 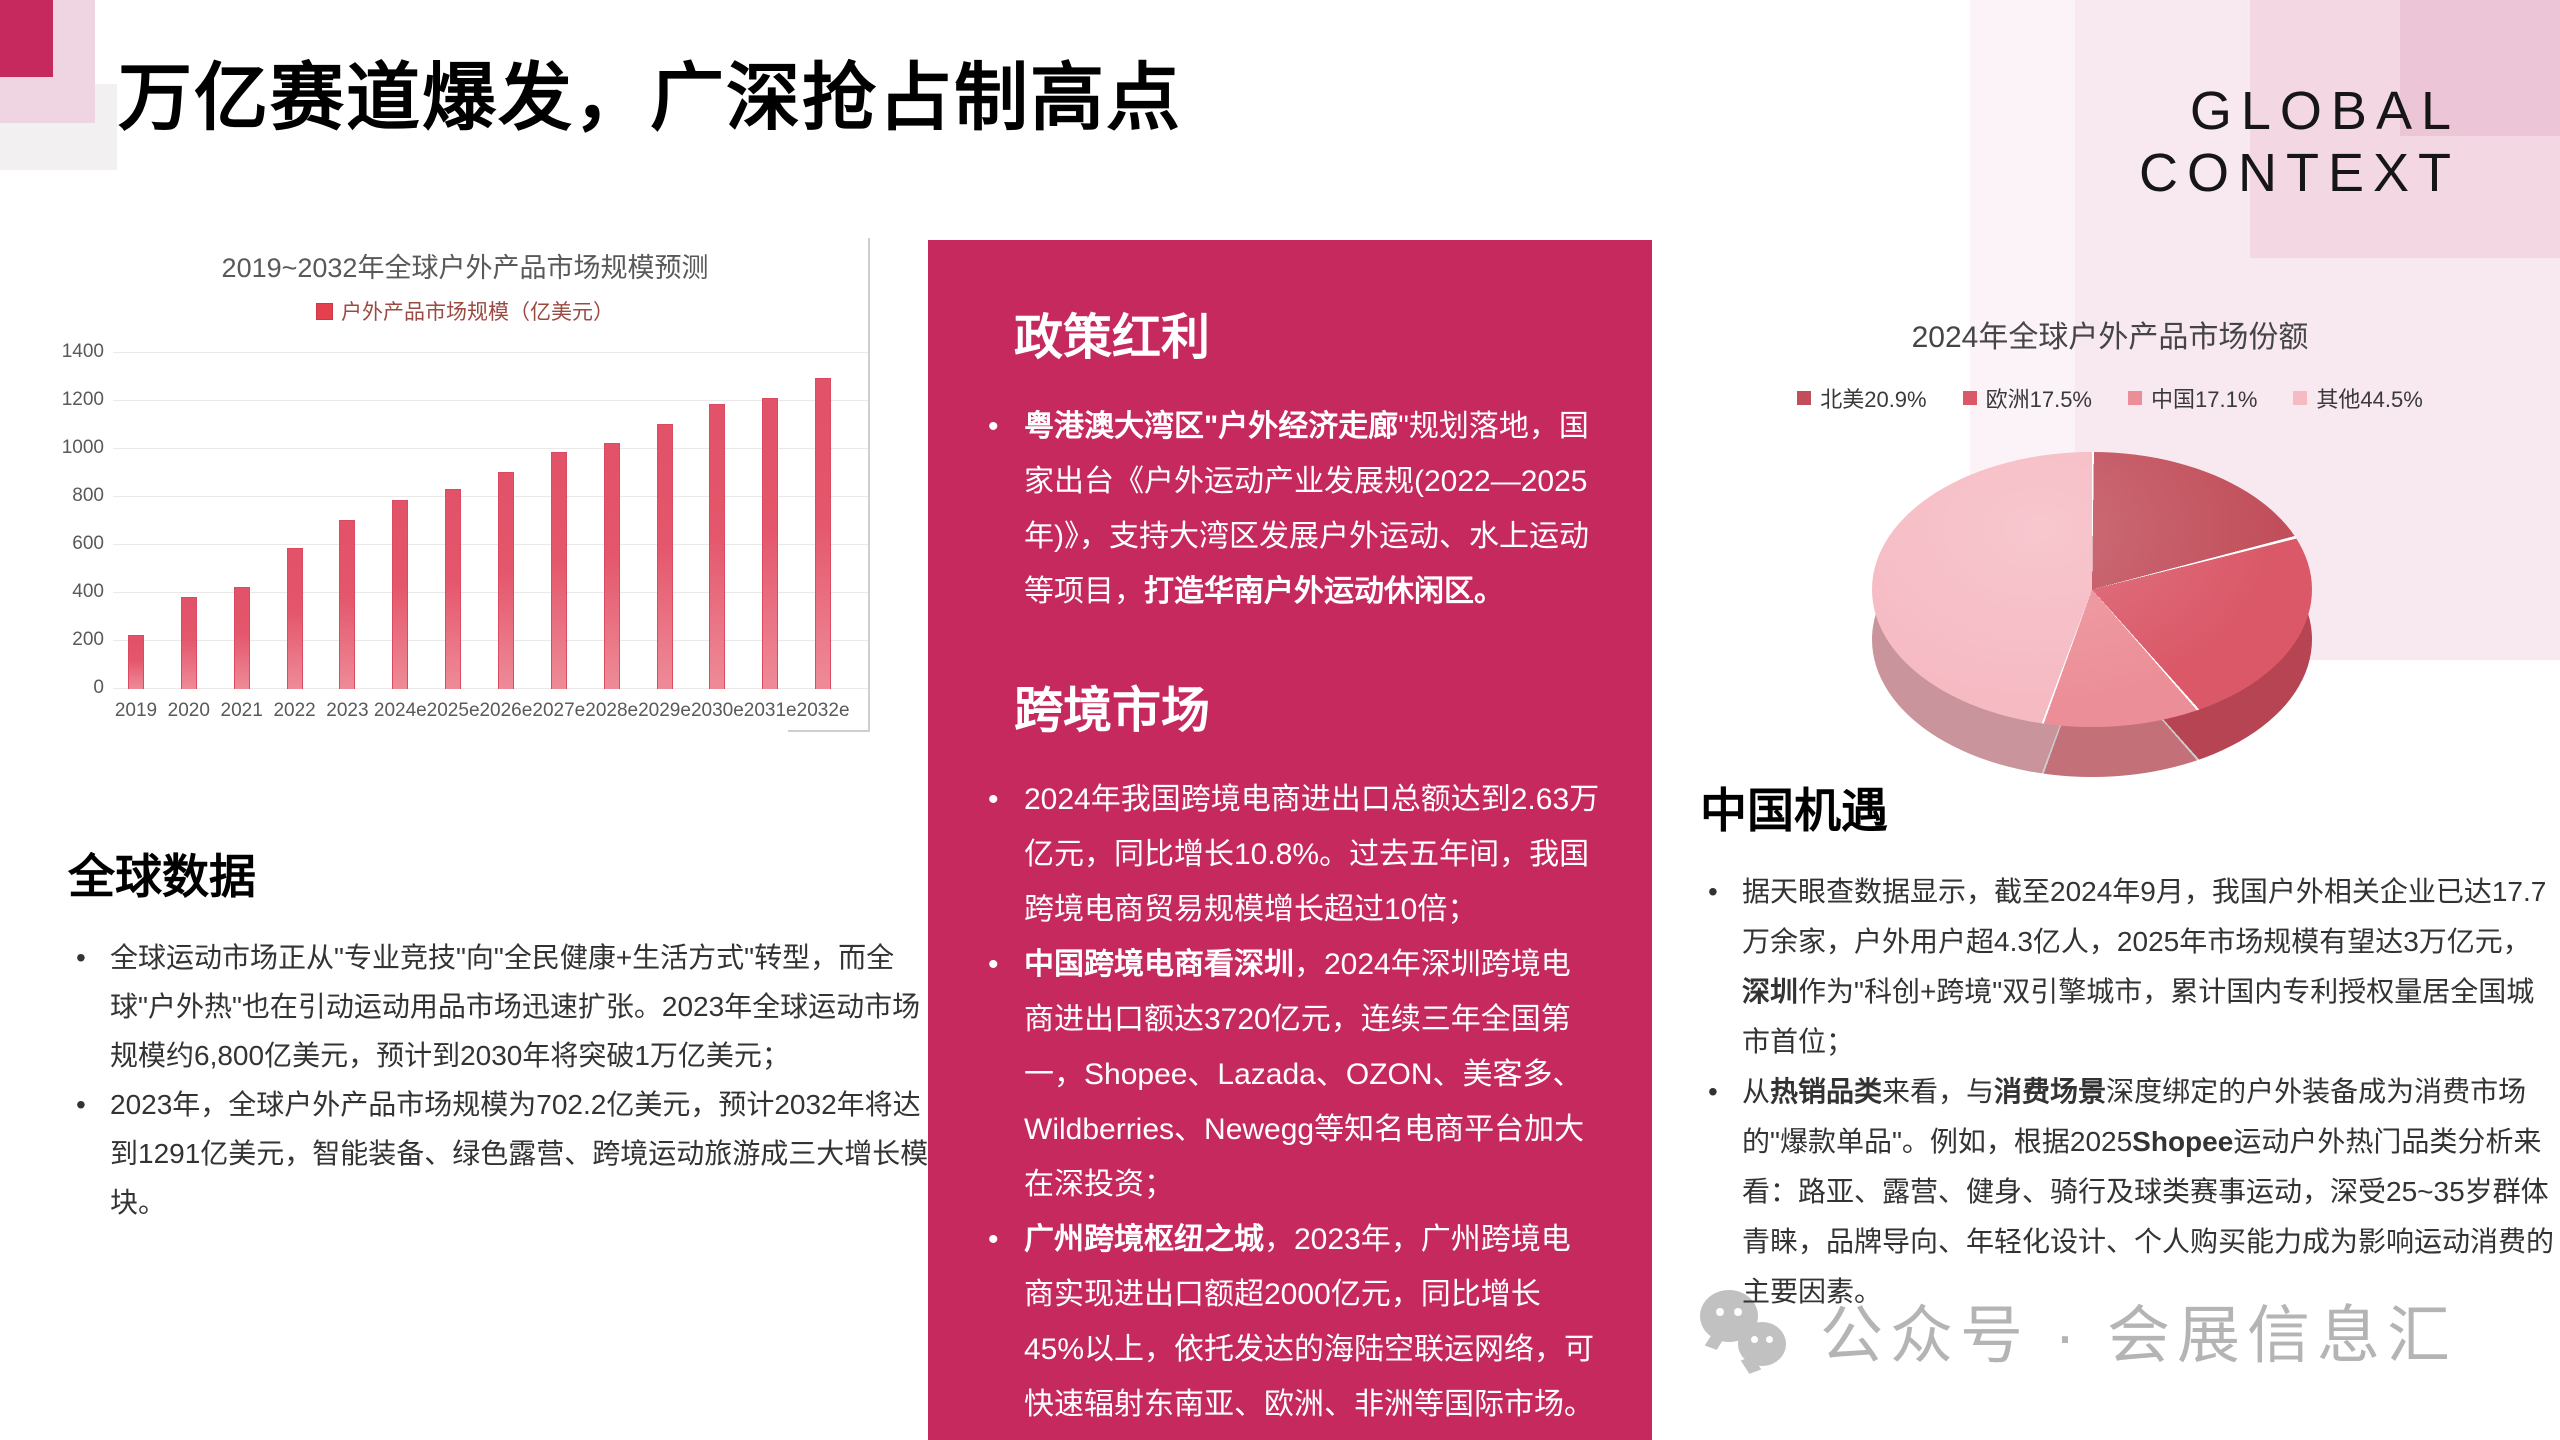 What do you see at coordinates (453, 710) in the screenshot?
I see `x-axis-tick-label: 2025e` at bounding box center [453, 710].